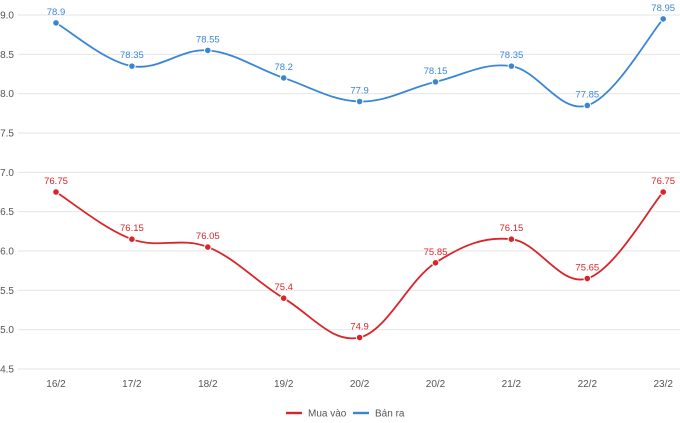  I want to click on x-tick-label: 23/2, so click(663, 384).